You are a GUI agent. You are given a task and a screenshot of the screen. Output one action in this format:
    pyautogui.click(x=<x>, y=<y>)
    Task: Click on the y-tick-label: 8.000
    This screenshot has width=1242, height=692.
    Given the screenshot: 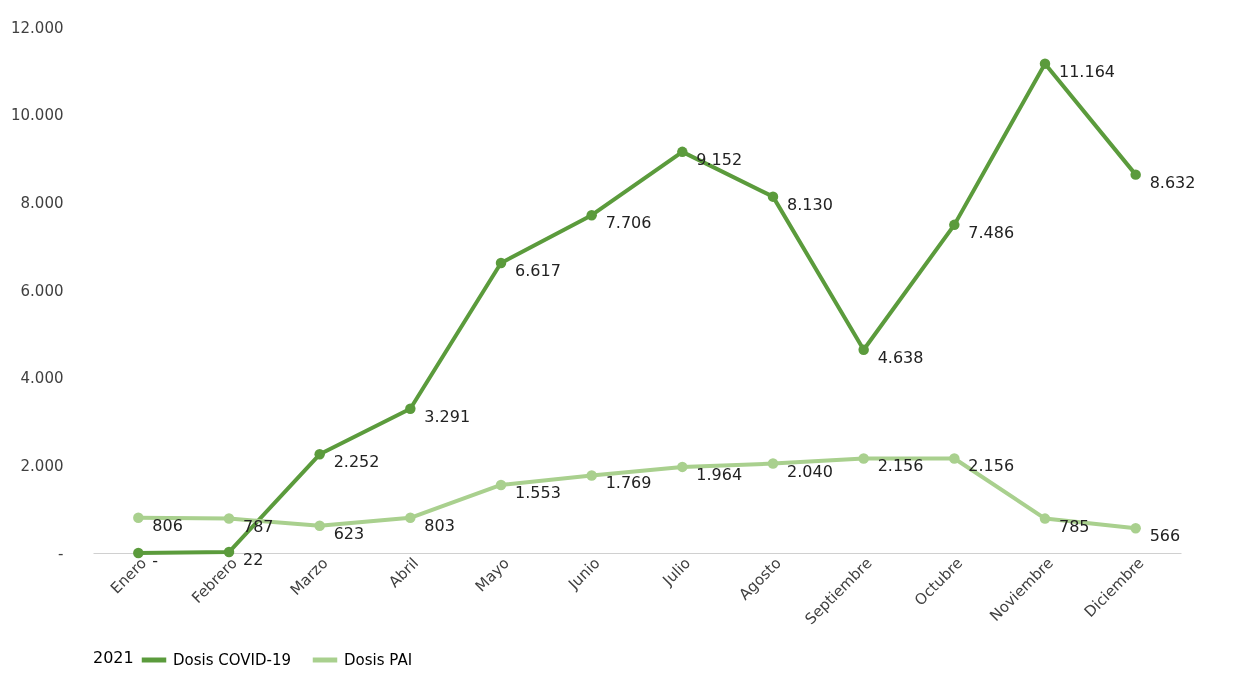 What is the action you would take?
    pyautogui.click(x=42, y=202)
    